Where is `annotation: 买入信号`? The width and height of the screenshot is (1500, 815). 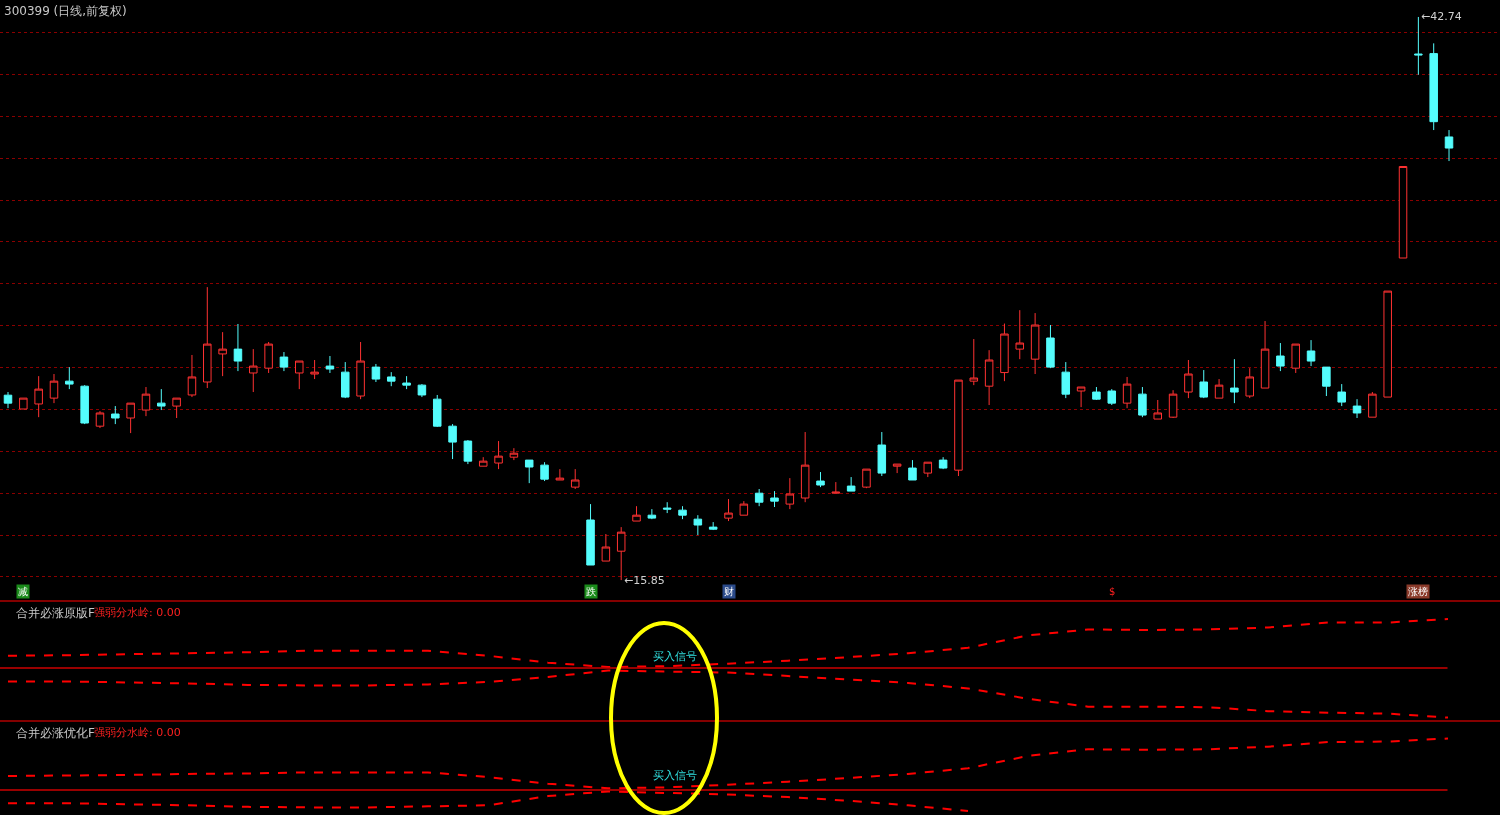
annotation: 买入信号 is located at coordinates (675, 656).